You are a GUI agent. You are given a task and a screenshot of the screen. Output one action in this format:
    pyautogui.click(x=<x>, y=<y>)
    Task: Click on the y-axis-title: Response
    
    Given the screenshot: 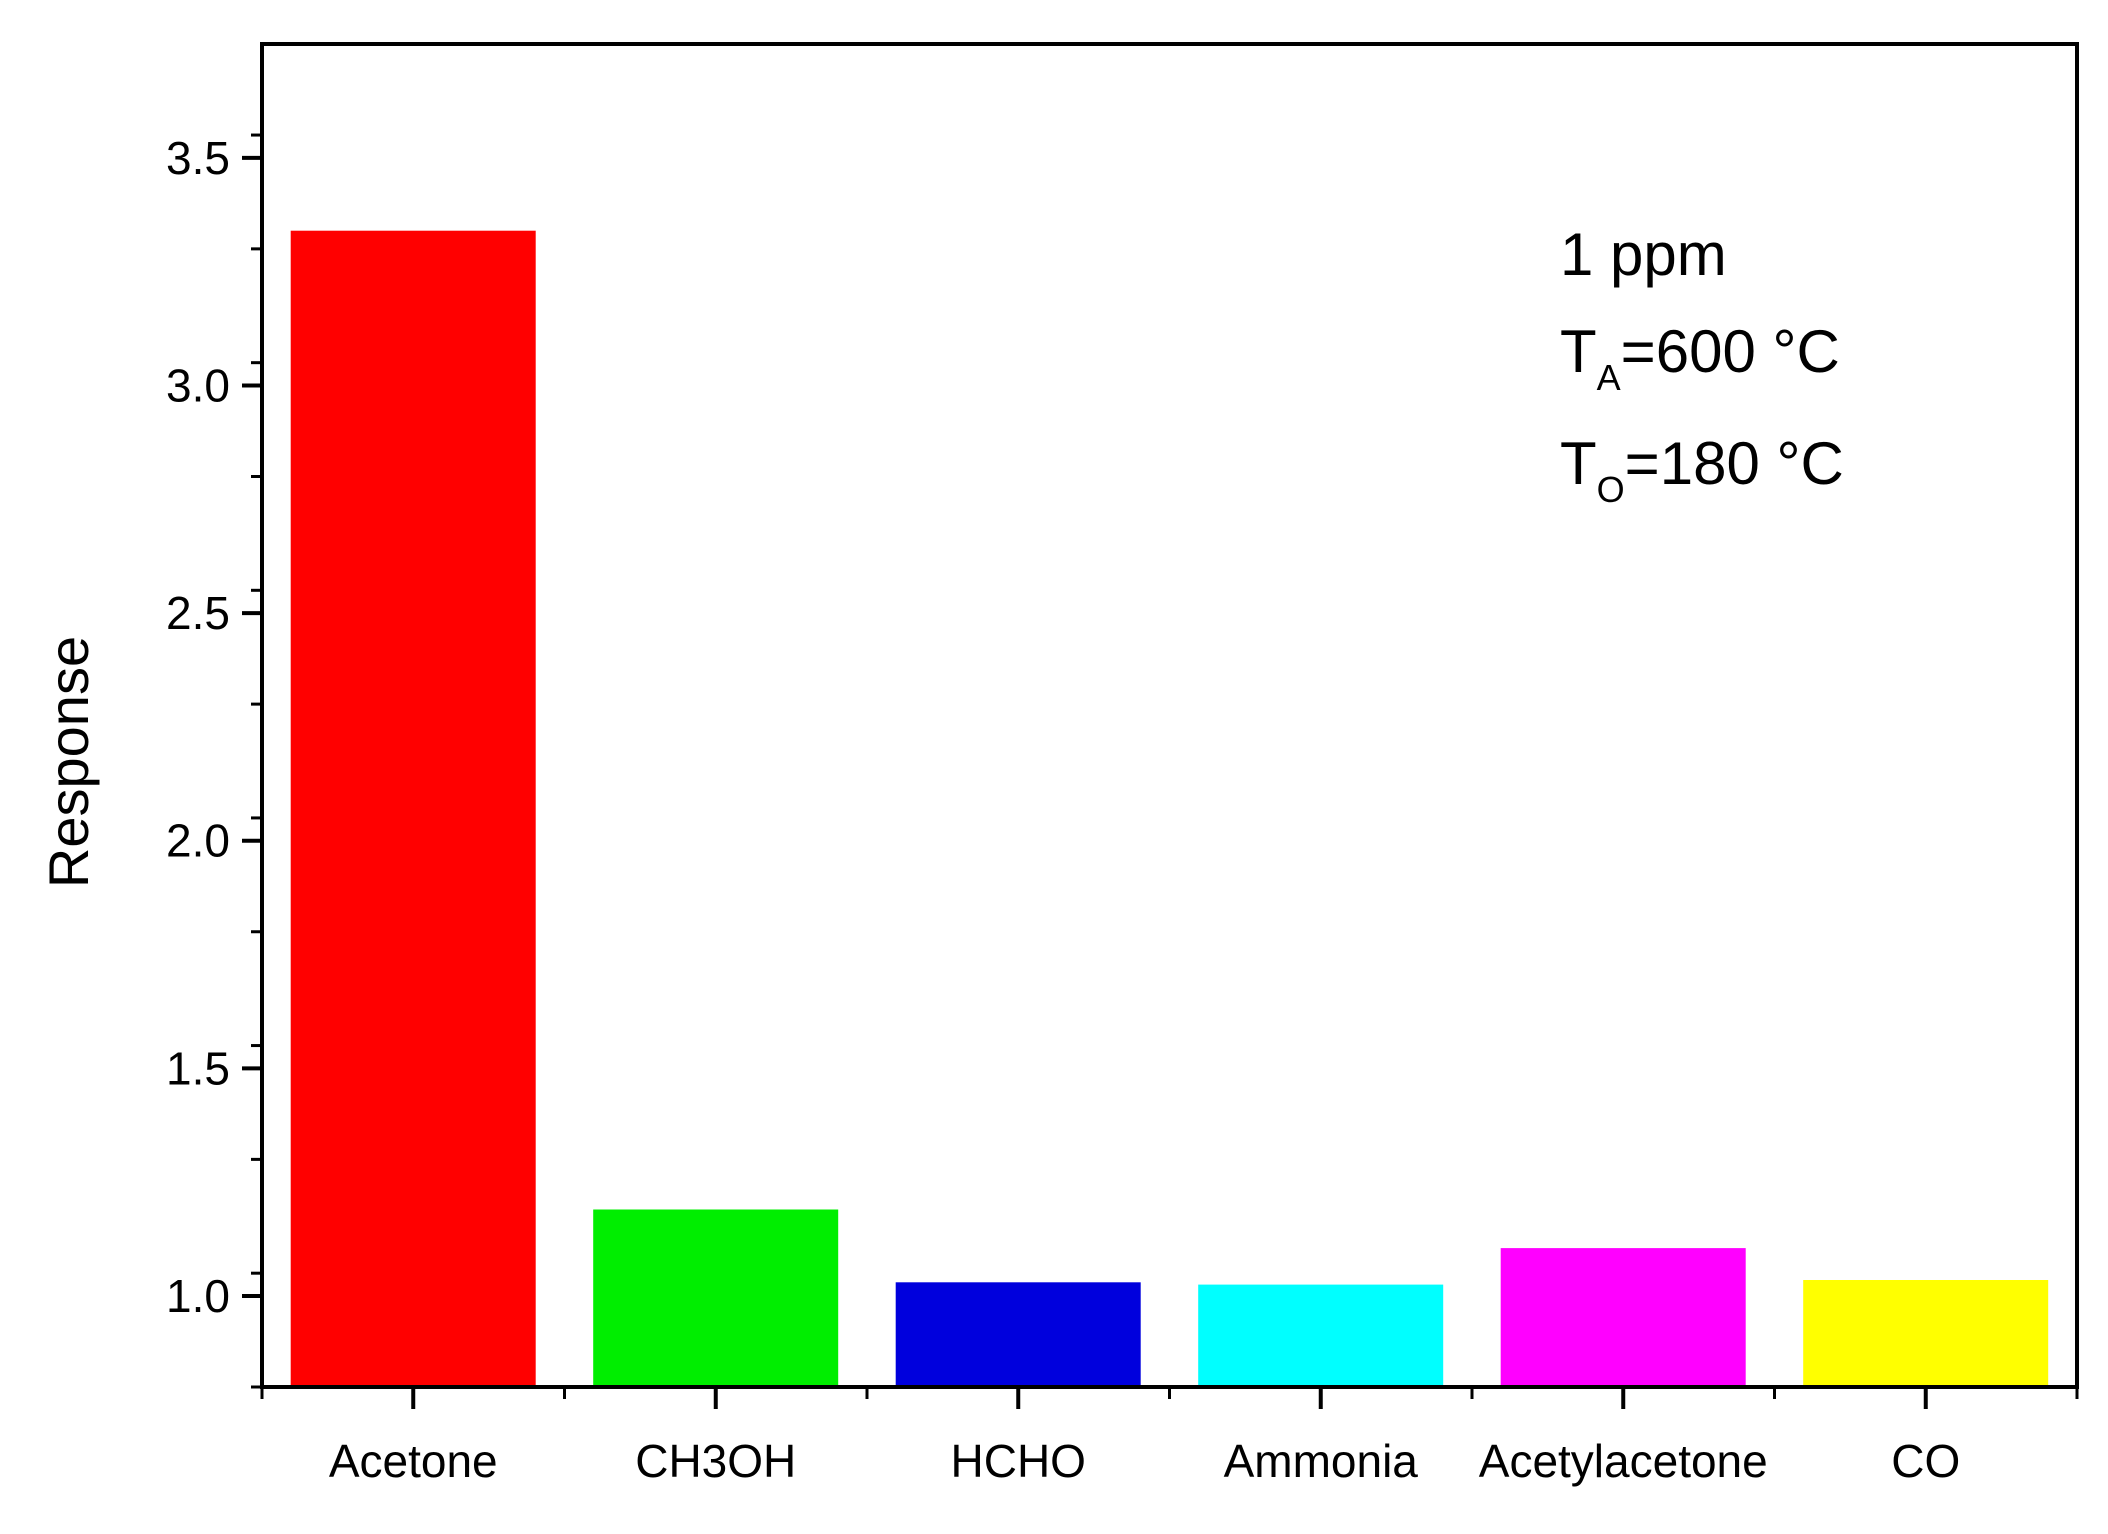 What is the action you would take?
    pyautogui.click(x=68, y=762)
    